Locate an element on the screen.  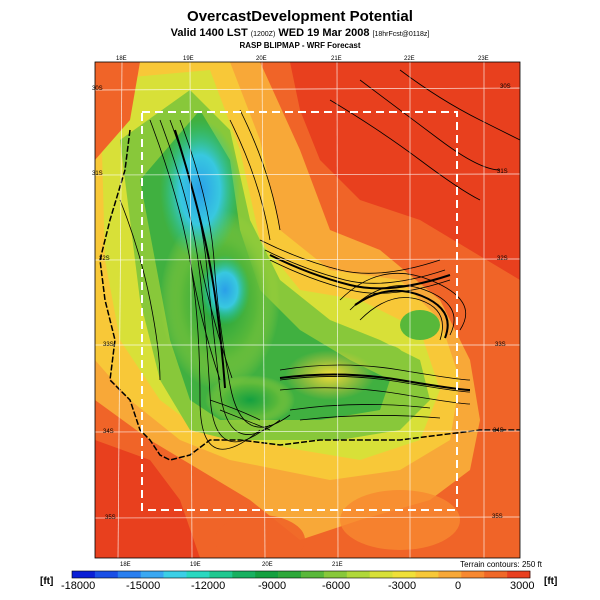
lon-label-top: 20E is located at coordinates (261, 59).